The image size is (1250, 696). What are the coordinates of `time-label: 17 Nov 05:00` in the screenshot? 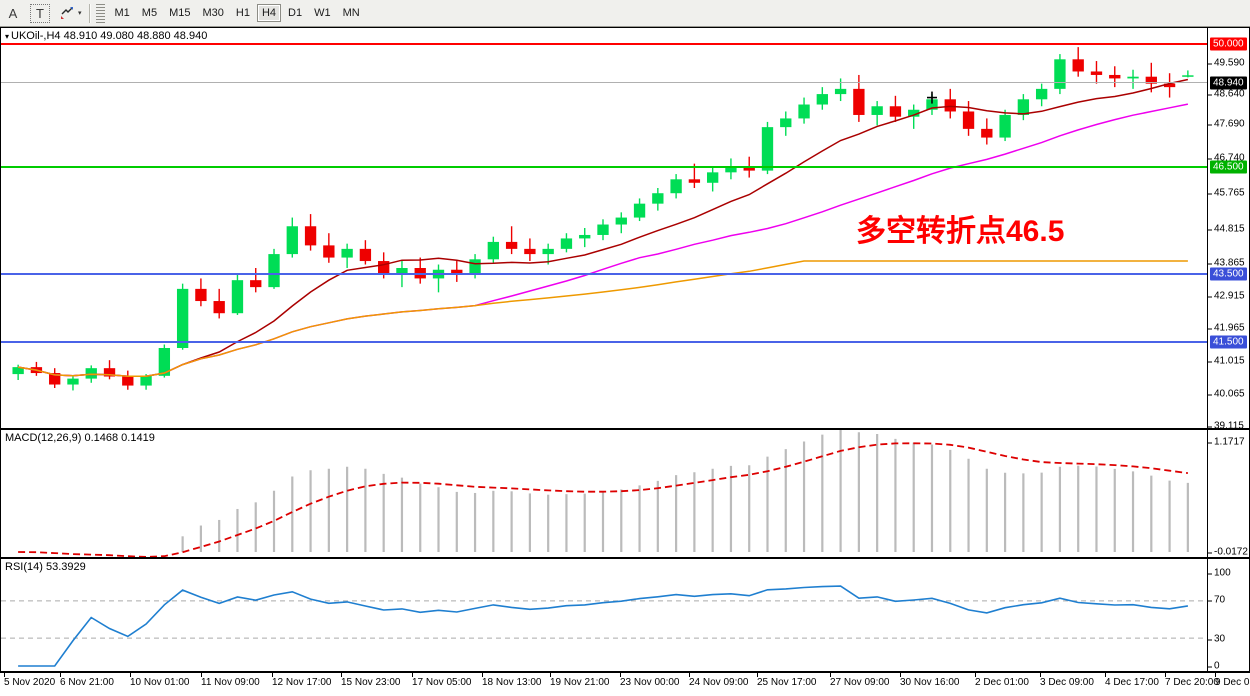 It's located at (442, 682).